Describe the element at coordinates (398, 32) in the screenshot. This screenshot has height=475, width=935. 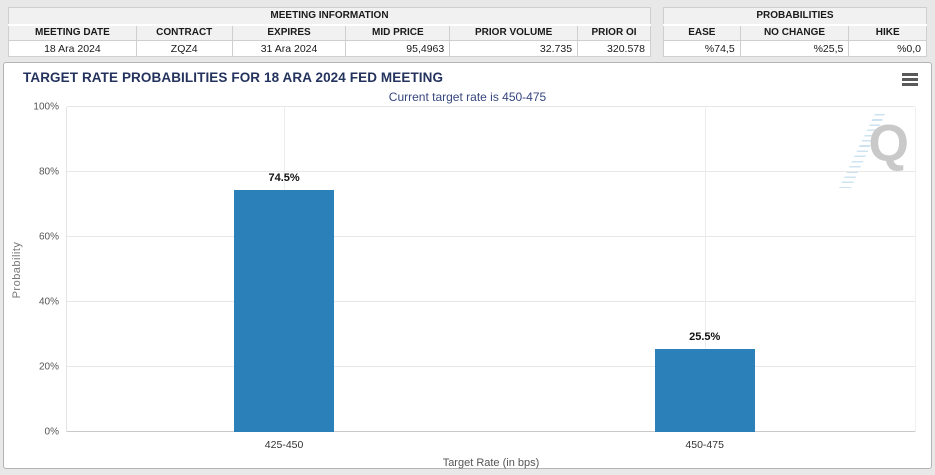
I see `col-header-mid-price: MID PRICE` at that location.